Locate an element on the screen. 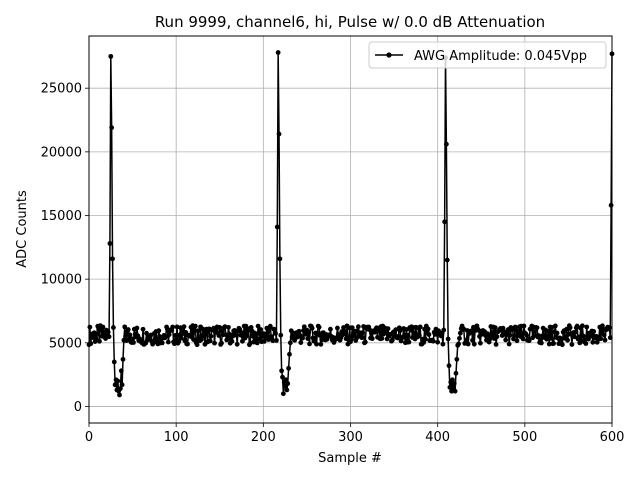 Image resolution: width=640 pixels, height=484 pixels. legend-box is located at coordinates (487, 55).